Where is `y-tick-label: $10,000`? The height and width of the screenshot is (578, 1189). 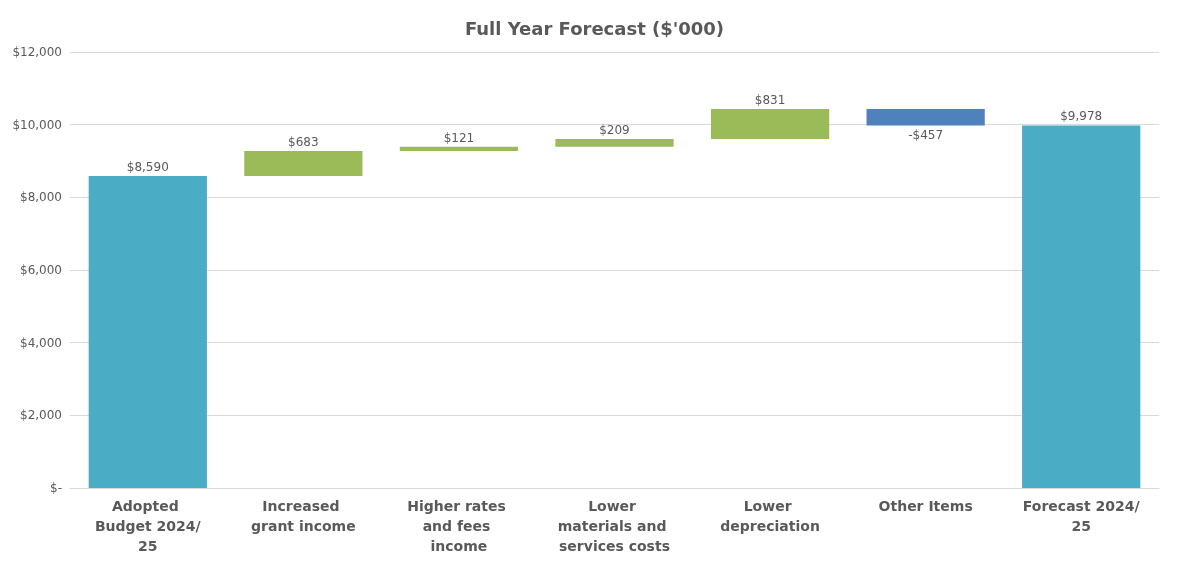 y-tick-label: $10,000 is located at coordinates (37, 124).